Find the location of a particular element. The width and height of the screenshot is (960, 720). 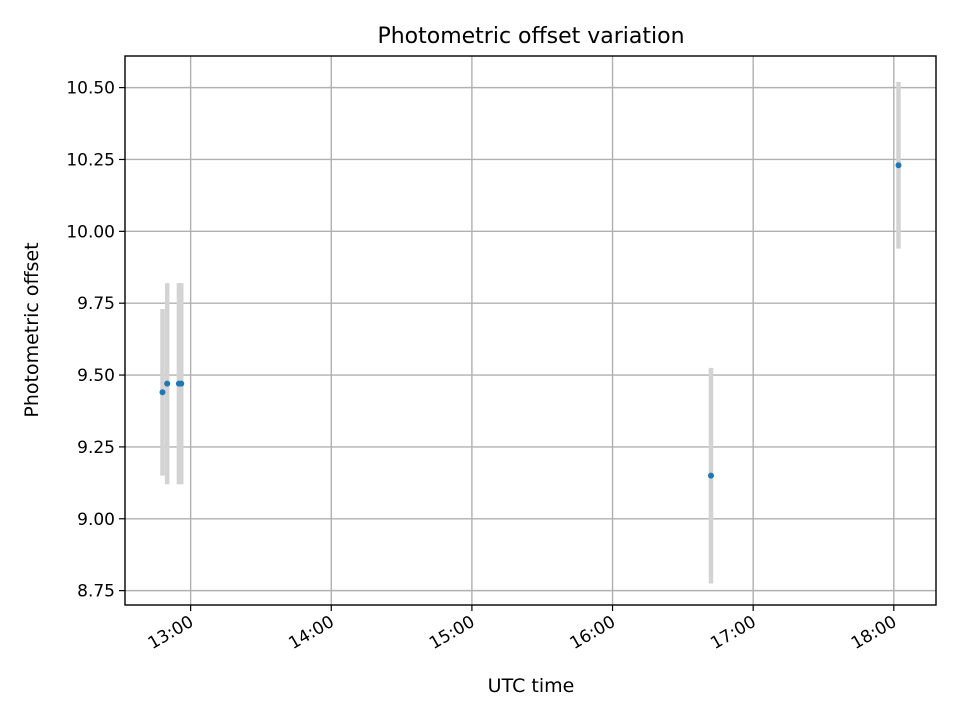

y-tick-label: 9.00 is located at coordinates (96, 520).